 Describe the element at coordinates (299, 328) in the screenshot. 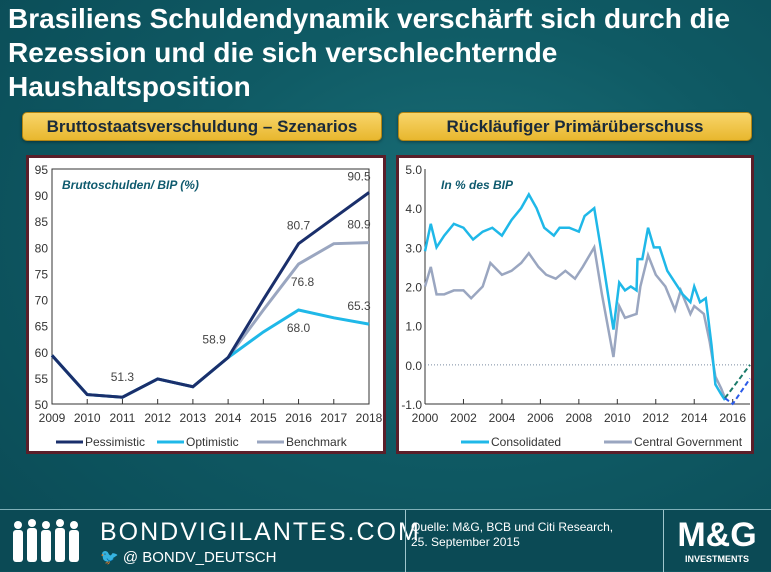

I see `data-label: 68.0` at that location.